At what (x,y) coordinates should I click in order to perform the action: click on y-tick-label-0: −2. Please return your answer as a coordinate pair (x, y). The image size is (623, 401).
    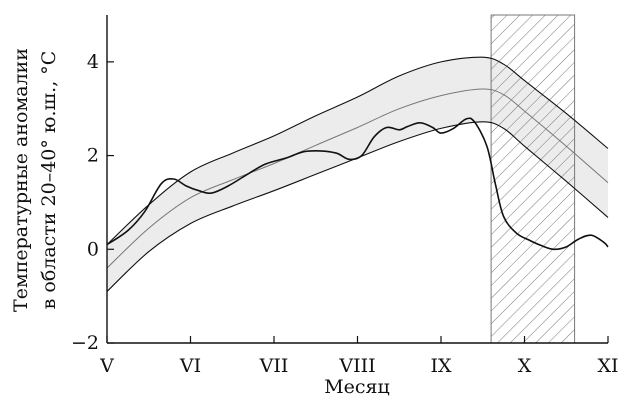
    Looking at the image, I should click on (85, 343).